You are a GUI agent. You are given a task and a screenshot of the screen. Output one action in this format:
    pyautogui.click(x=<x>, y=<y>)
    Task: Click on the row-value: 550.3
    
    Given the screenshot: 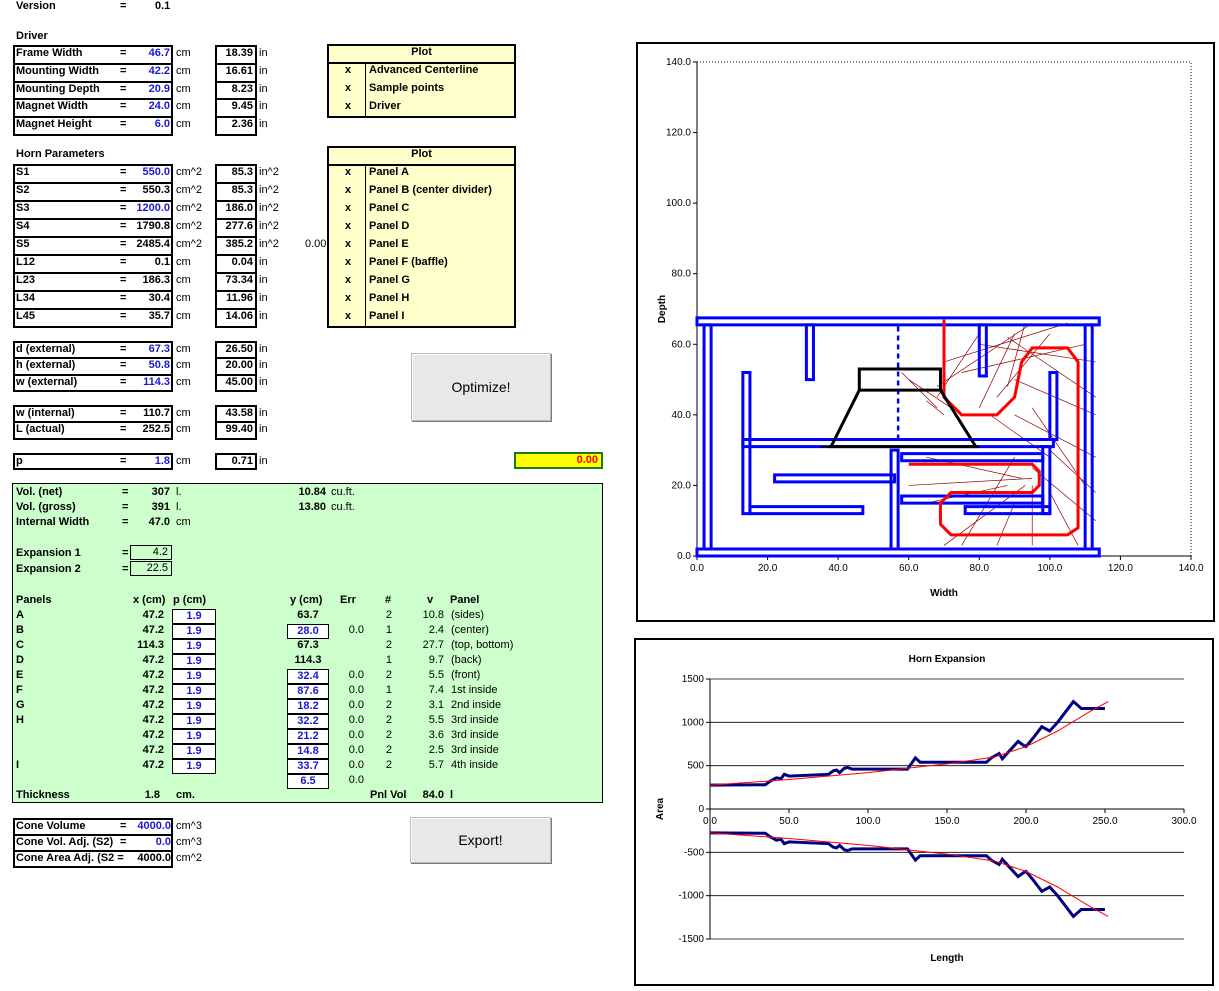 What is the action you would take?
    pyautogui.click(x=156, y=190)
    